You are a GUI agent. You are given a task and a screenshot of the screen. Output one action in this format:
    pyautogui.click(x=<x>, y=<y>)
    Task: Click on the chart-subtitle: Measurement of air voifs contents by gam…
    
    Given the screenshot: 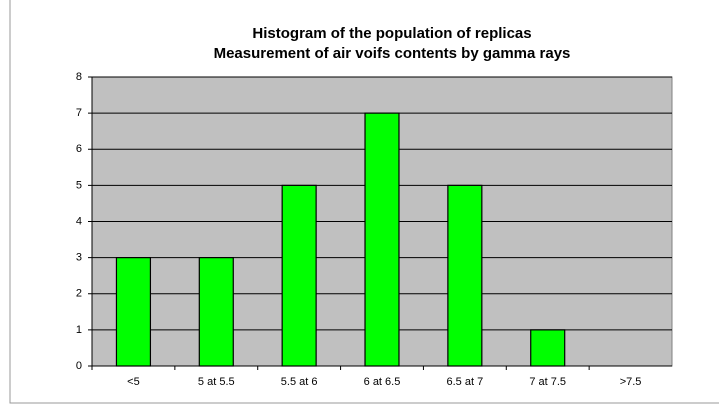 What is the action you would take?
    pyautogui.click(x=392, y=53)
    